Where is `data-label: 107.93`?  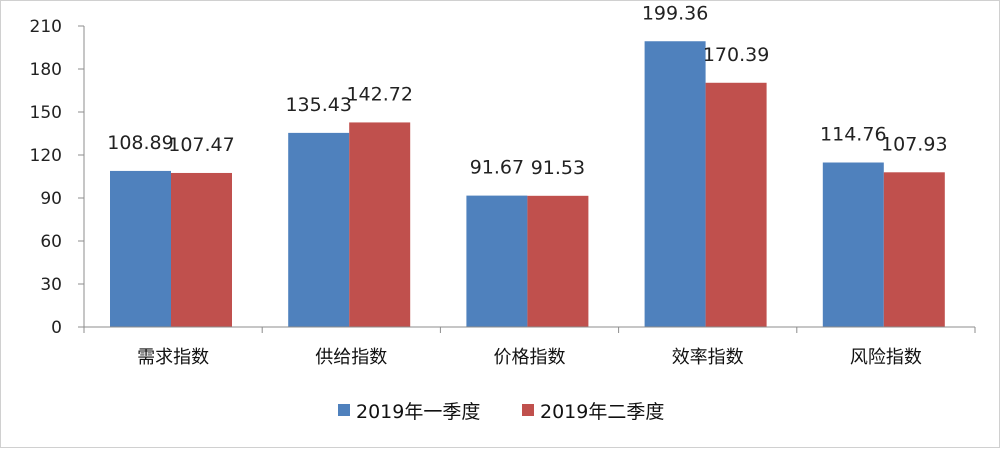
data-label: 107.93 is located at coordinates (914, 144).